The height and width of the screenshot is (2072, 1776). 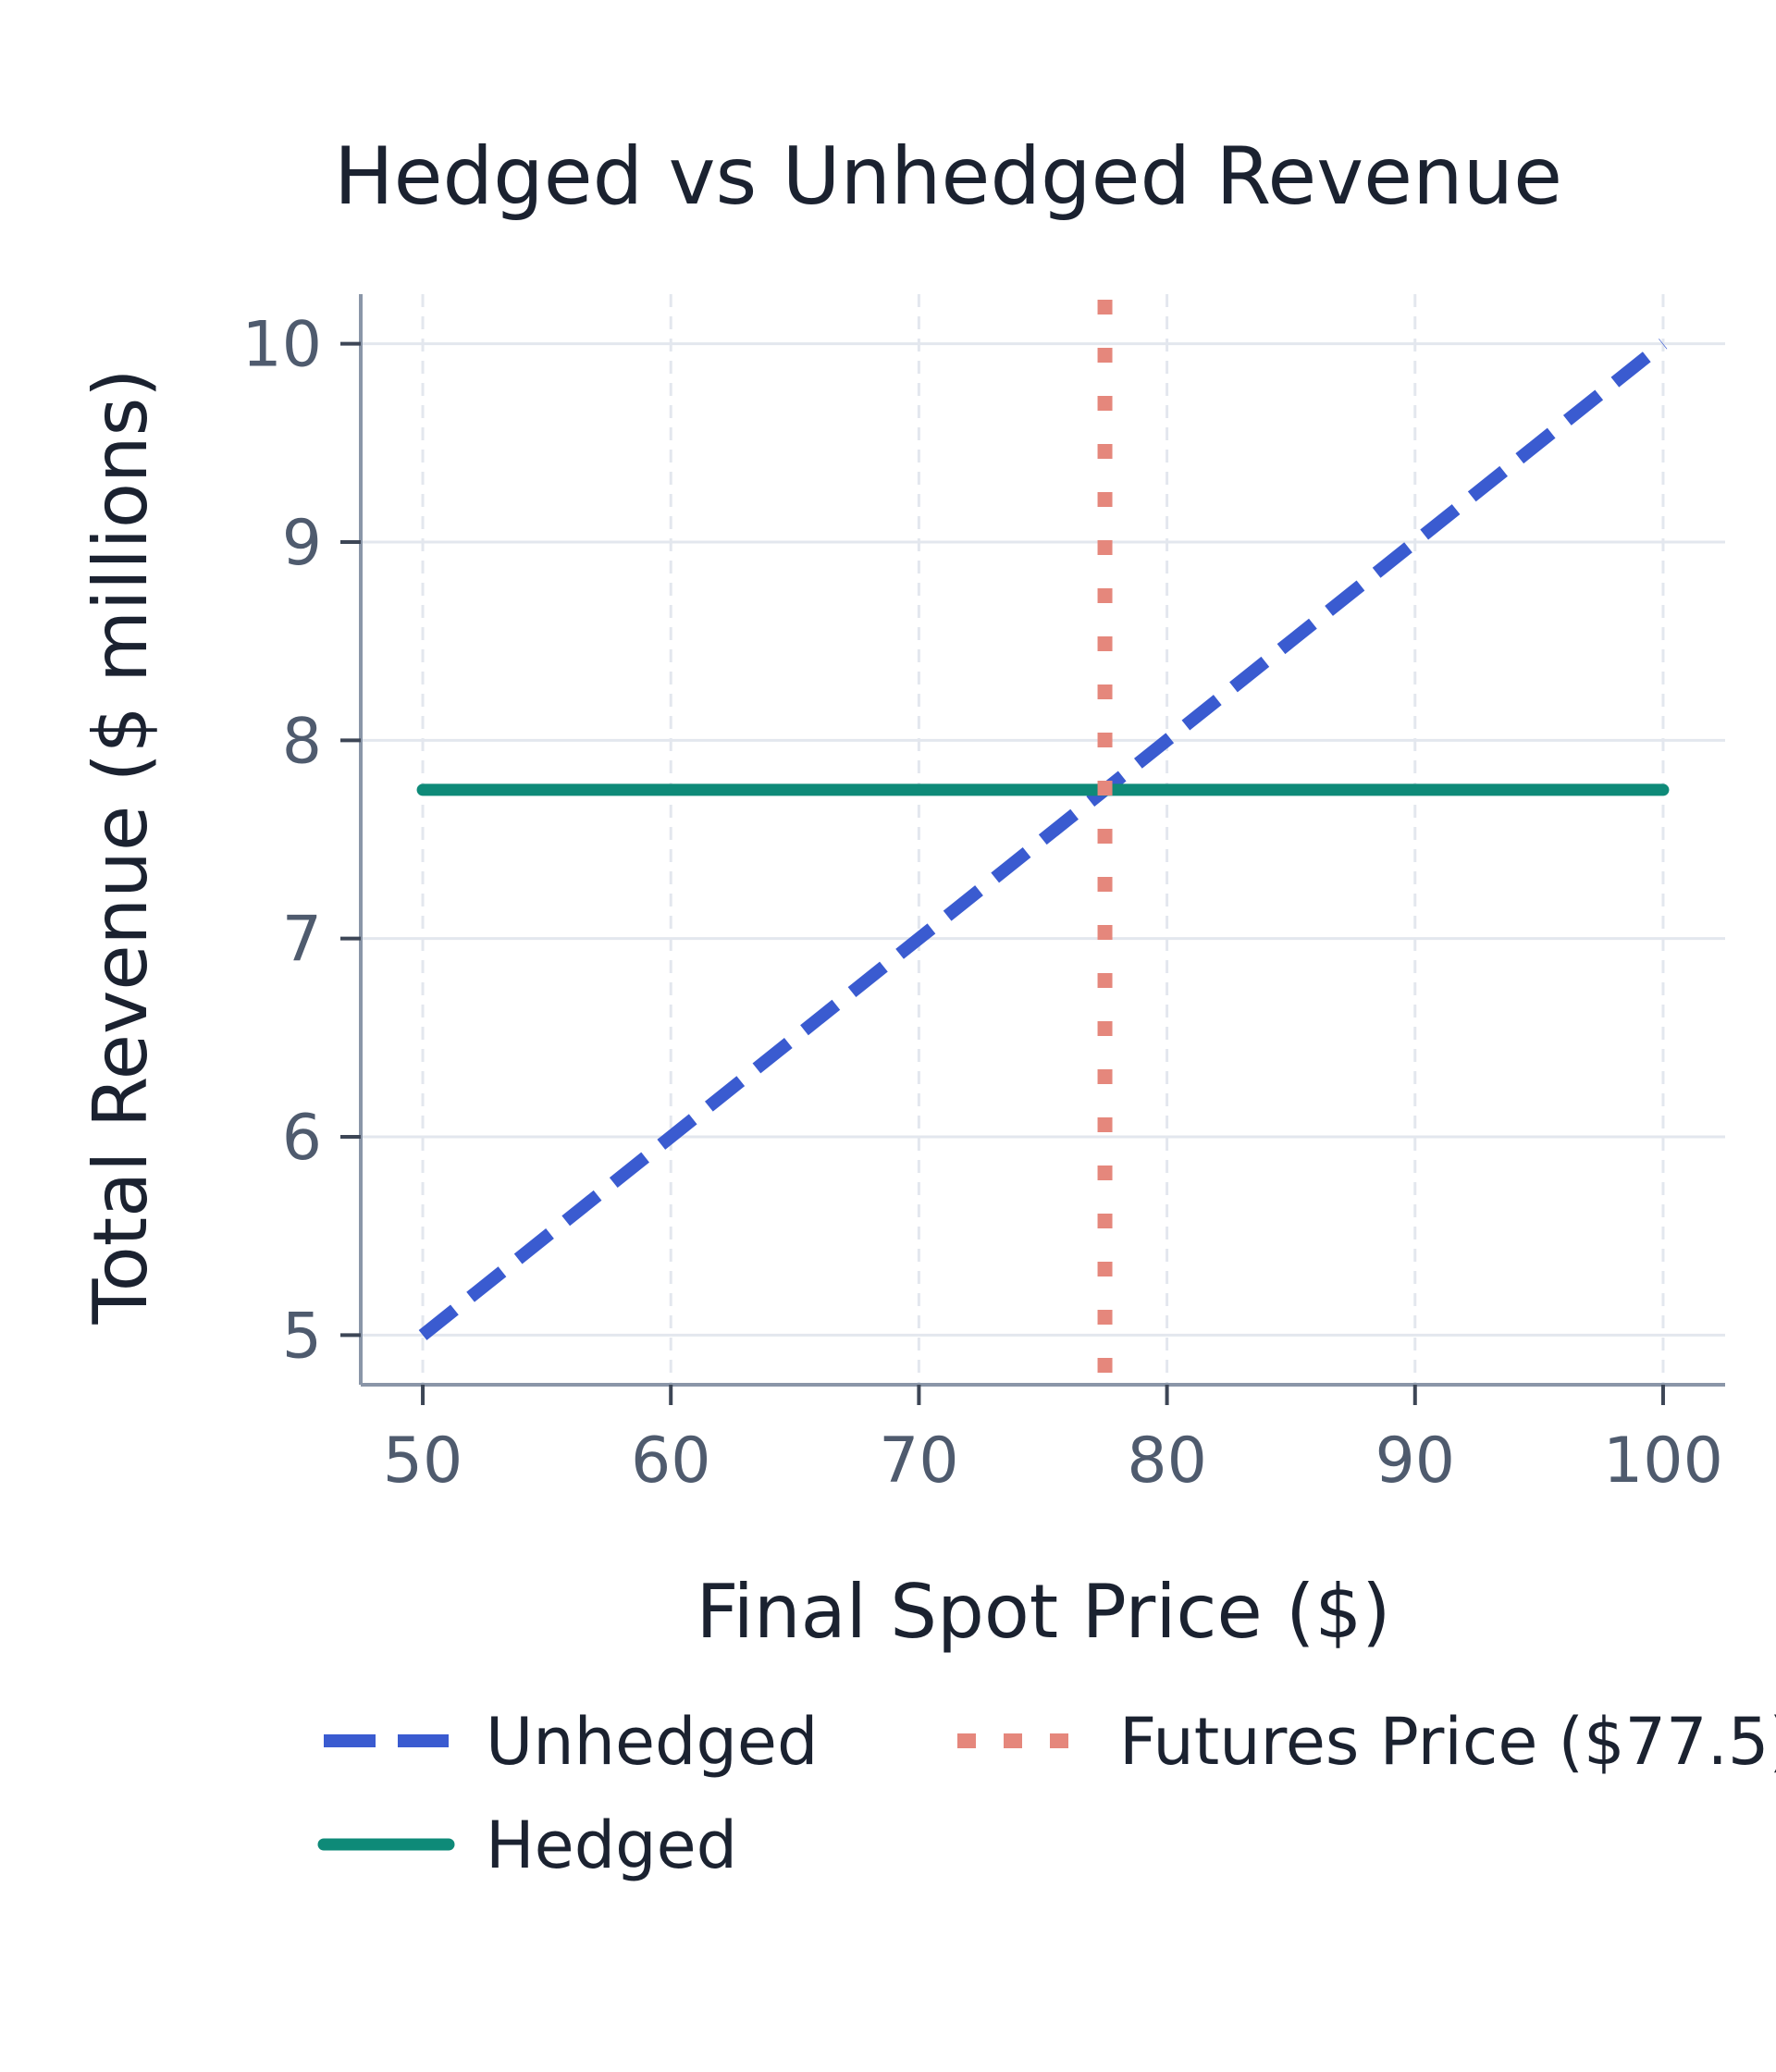 What do you see at coordinates (423, 1461) in the screenshot?
I see `x-tick-label: 50` at bounding box center [423, 1461].